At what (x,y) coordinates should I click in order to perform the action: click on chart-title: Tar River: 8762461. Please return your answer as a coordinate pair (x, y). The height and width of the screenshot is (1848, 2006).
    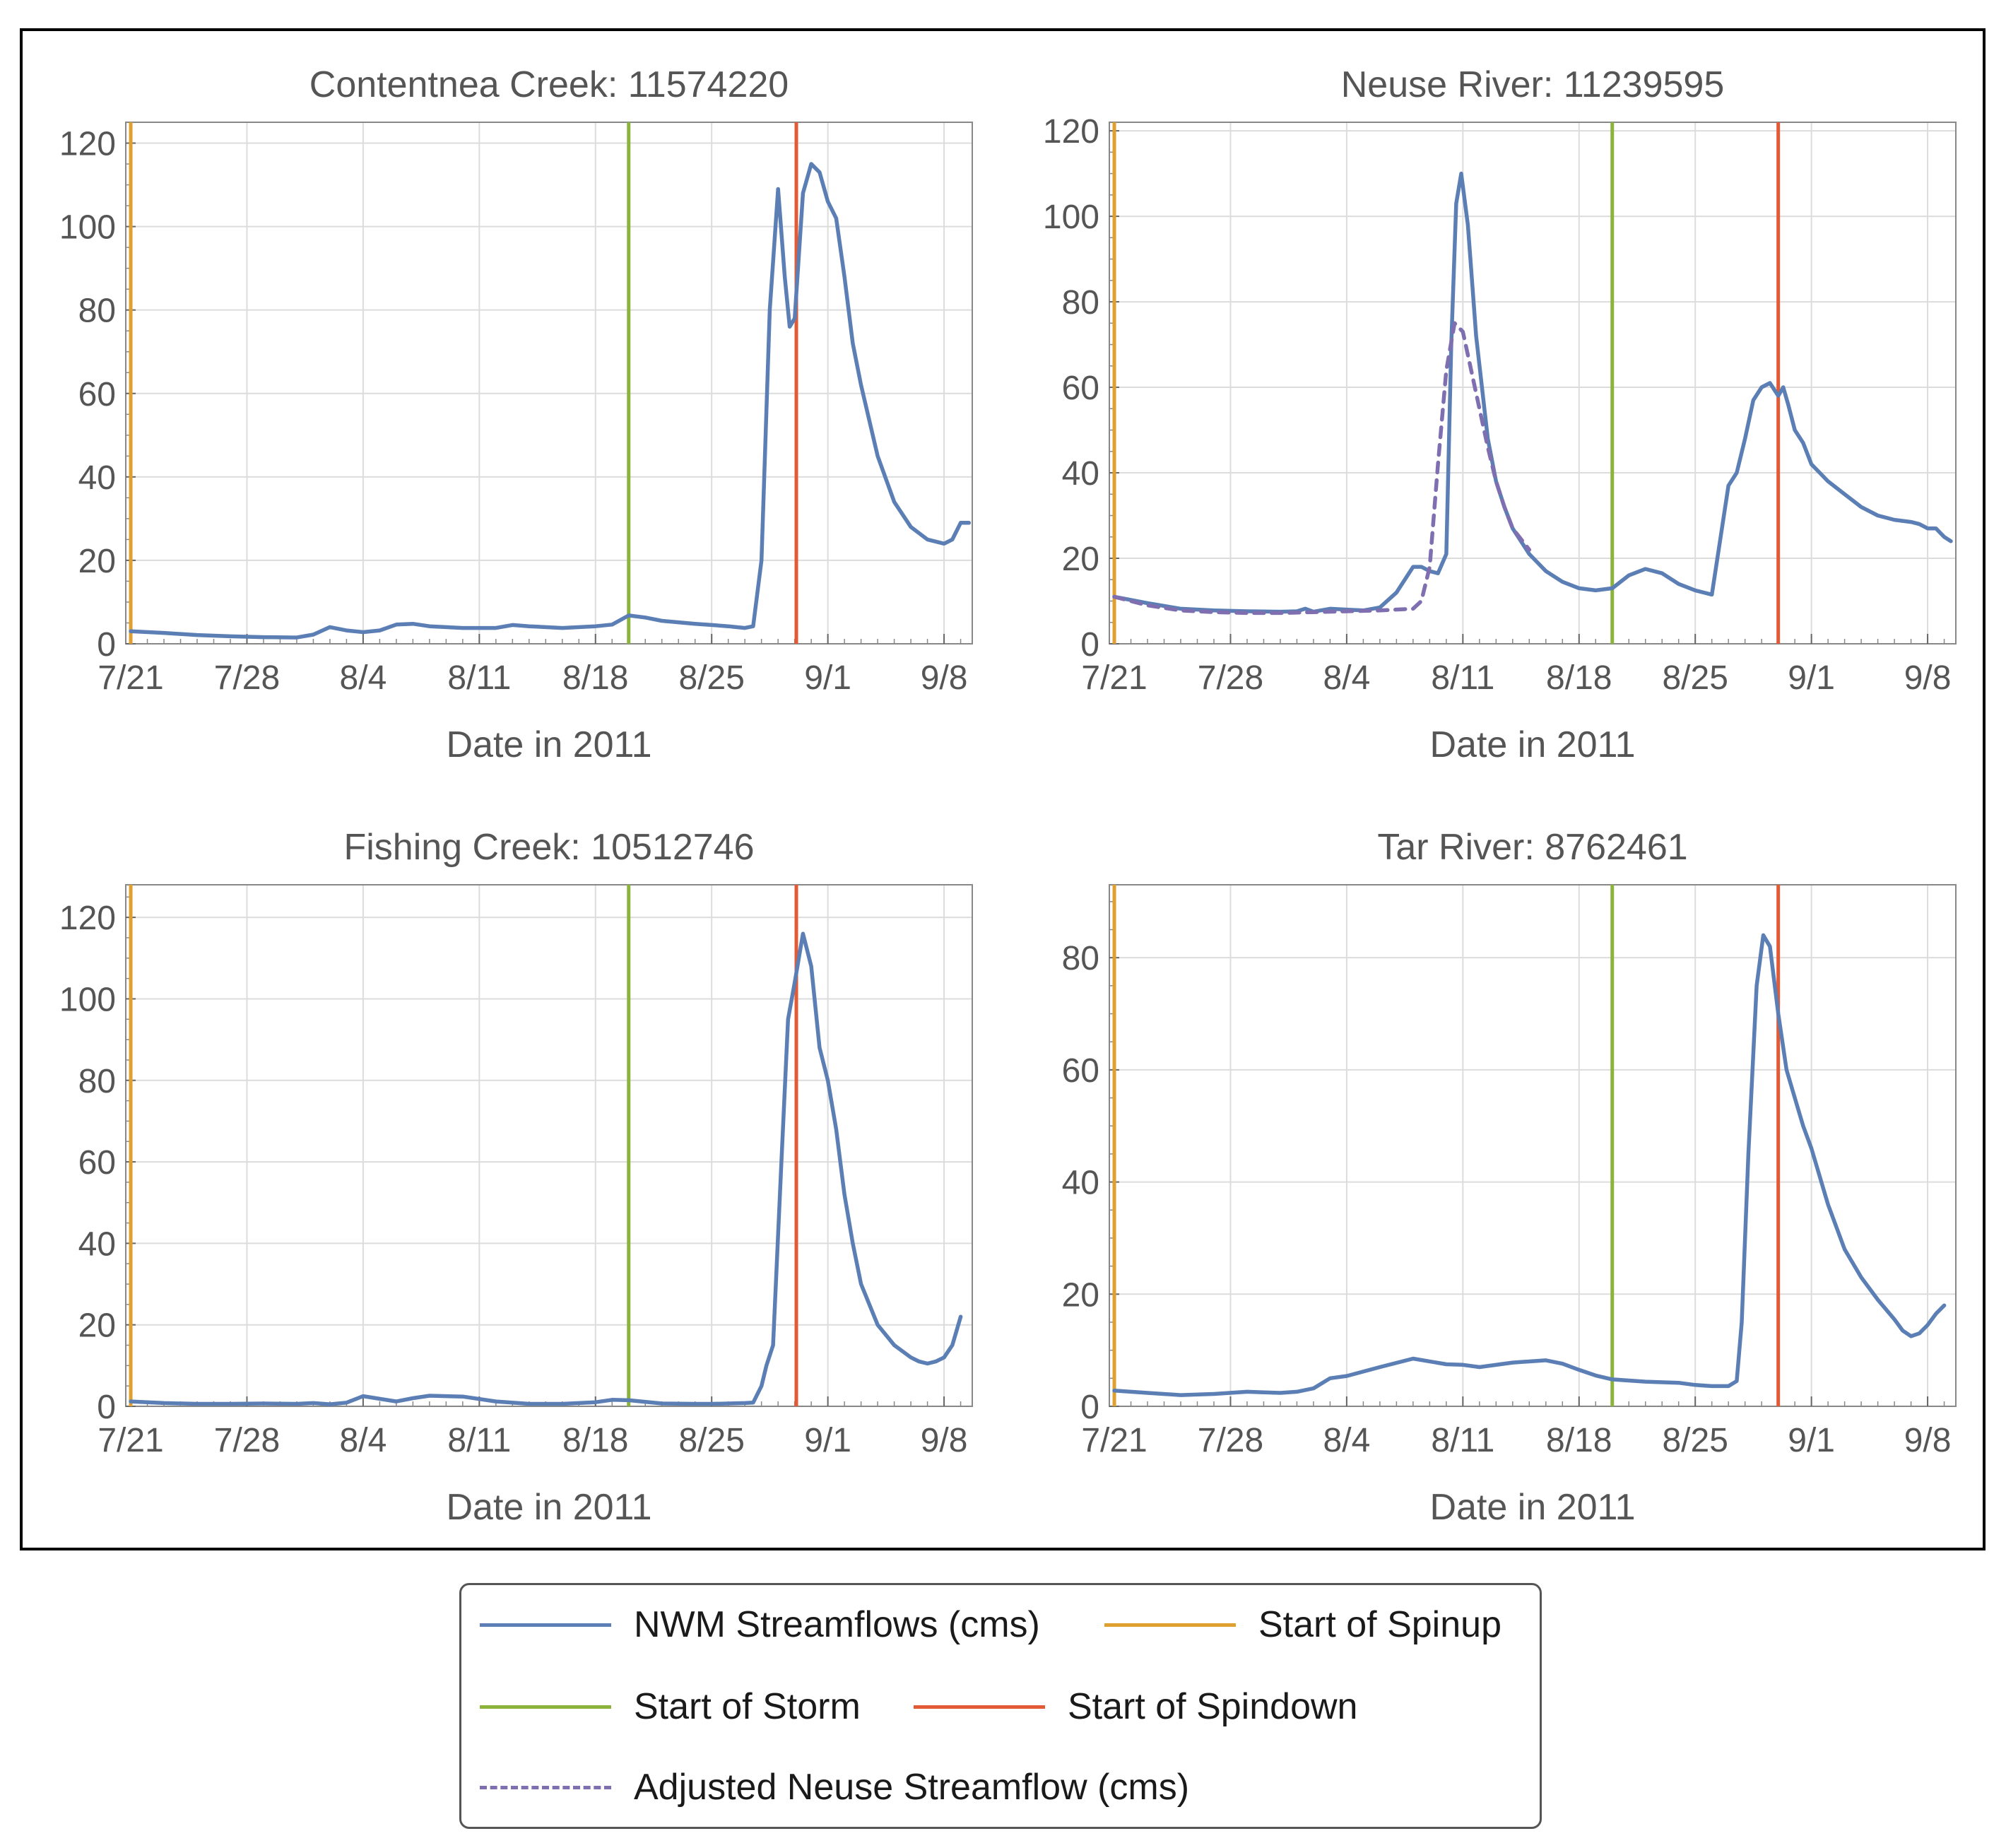
    Looking at the image, I should click on (1532, 848).